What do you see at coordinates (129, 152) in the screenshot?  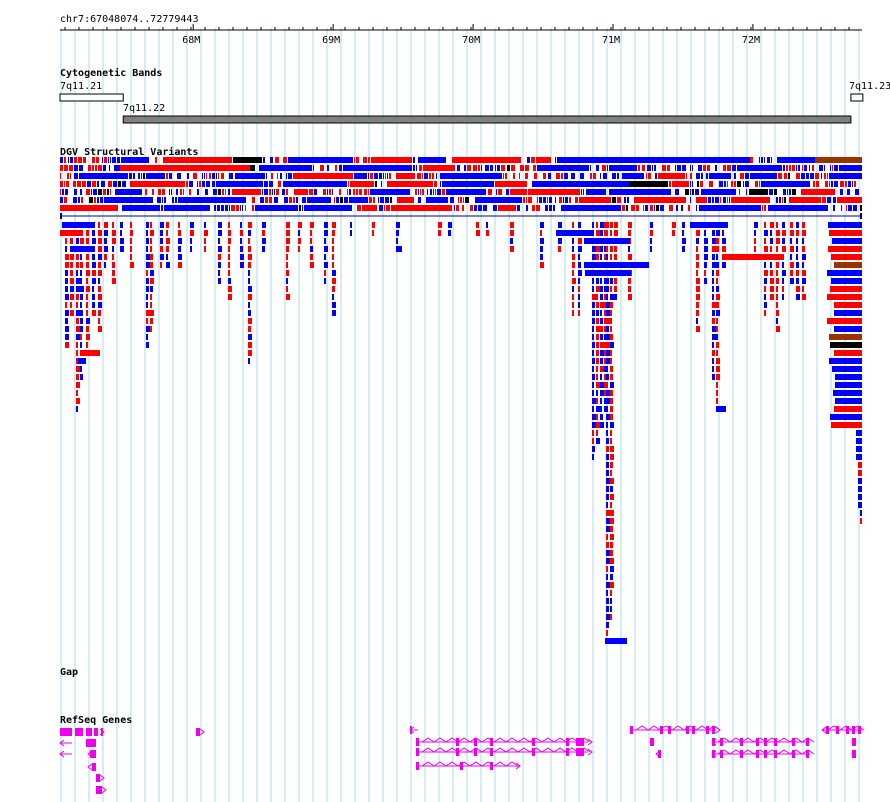 I see `track-title-dgv: DGV Structural Variants` at bounding box center [129, 152].